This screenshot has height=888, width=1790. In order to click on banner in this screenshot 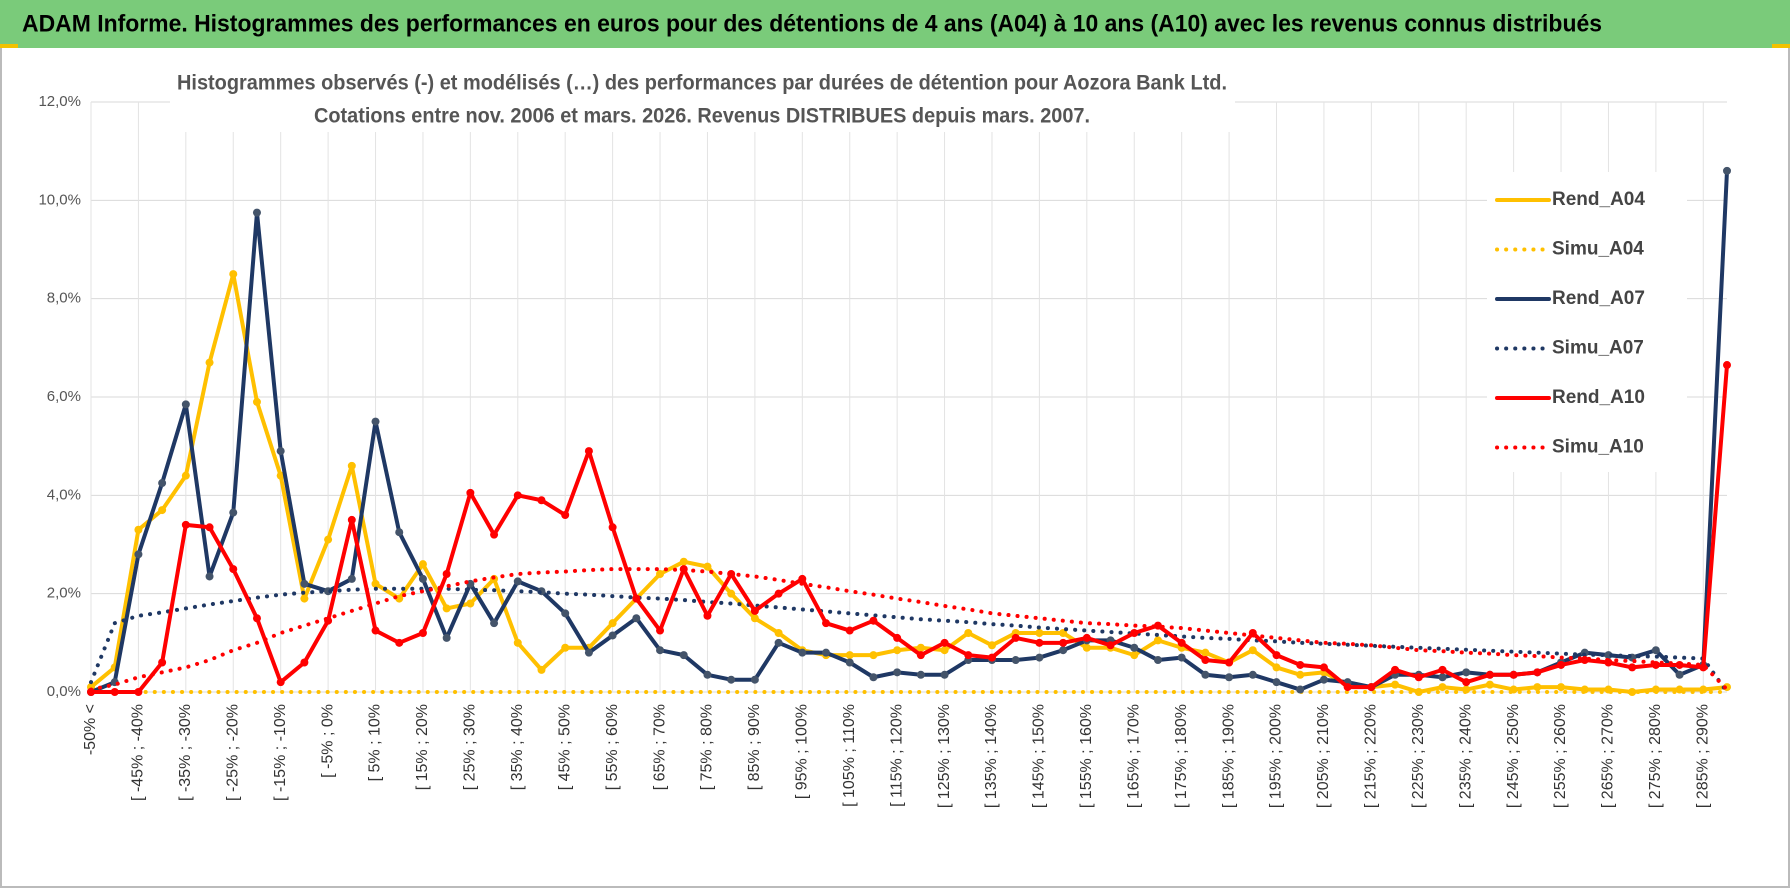, I will do `click(895, 24)`.